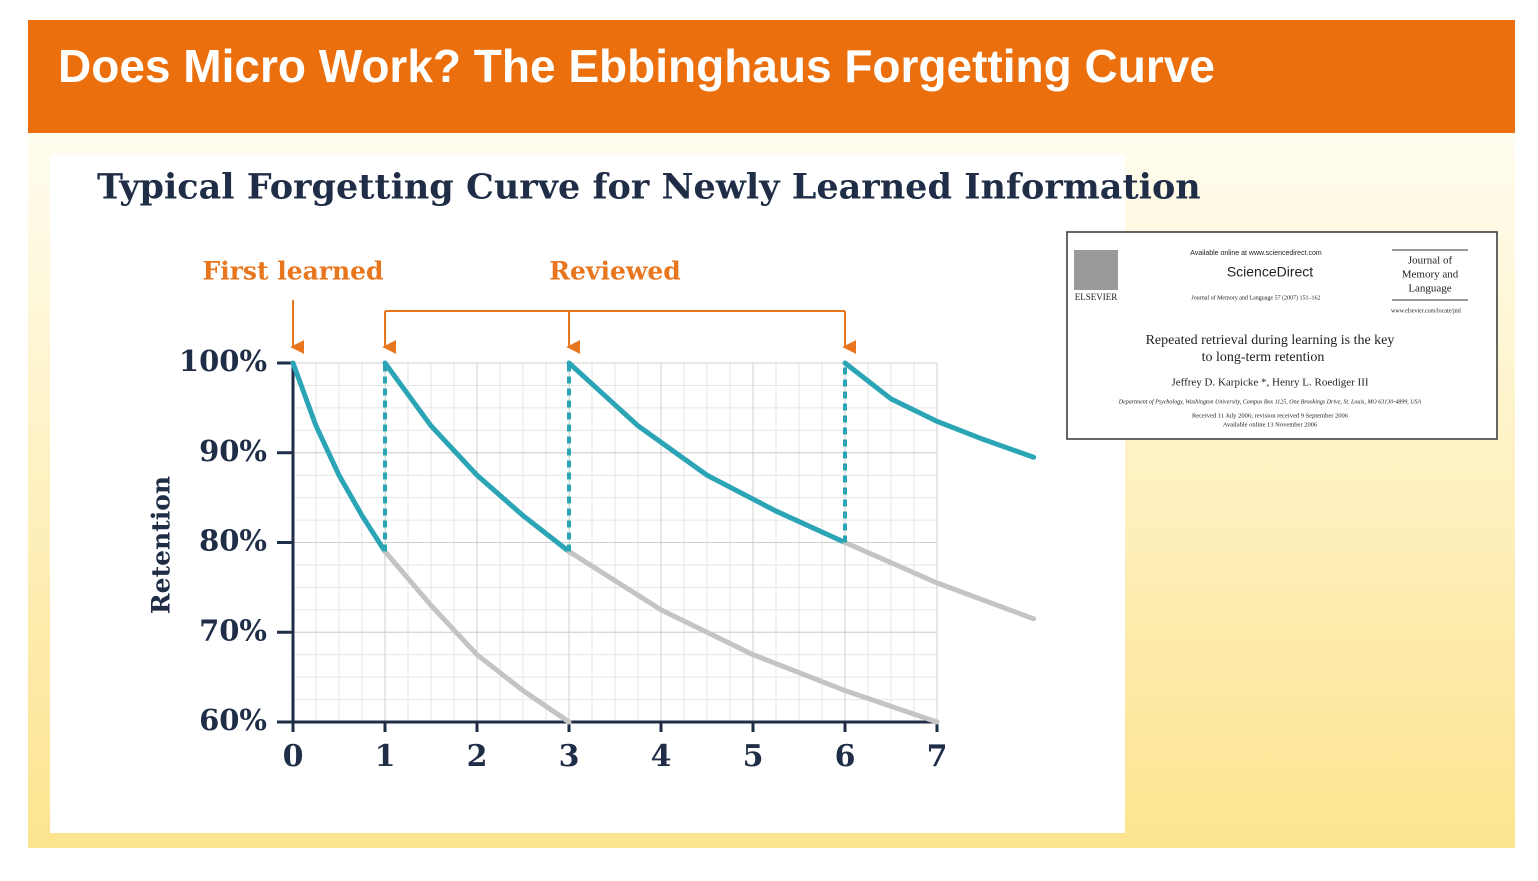 The image size is (1538, 881). Describe the element at coordinates (1426, 311) in the screenshot. I see `journal-url: www.elsevier.com/locate/jml` at that location.